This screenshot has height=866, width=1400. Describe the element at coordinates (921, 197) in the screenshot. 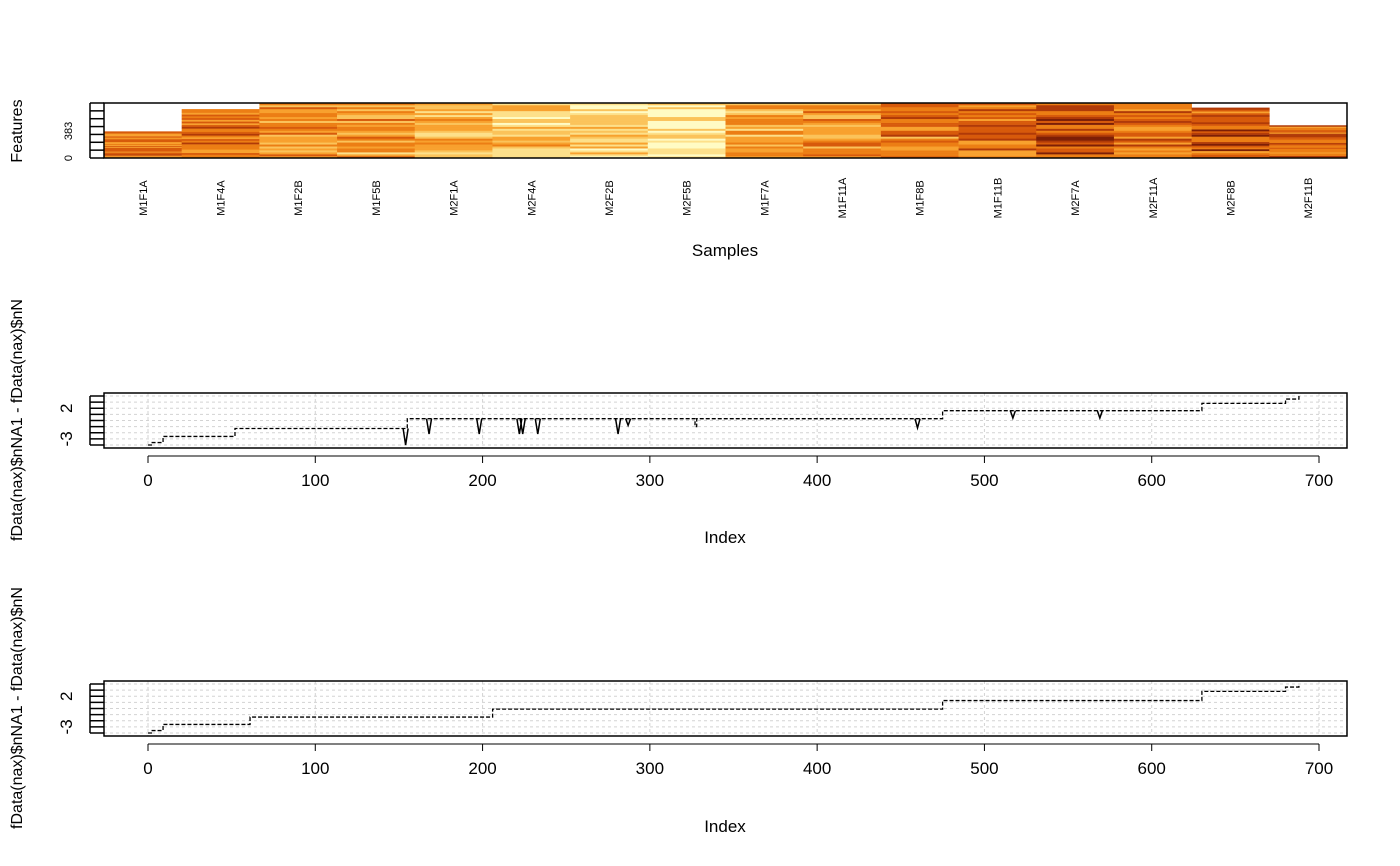

I see `sample-label: M1F8B` at that location.